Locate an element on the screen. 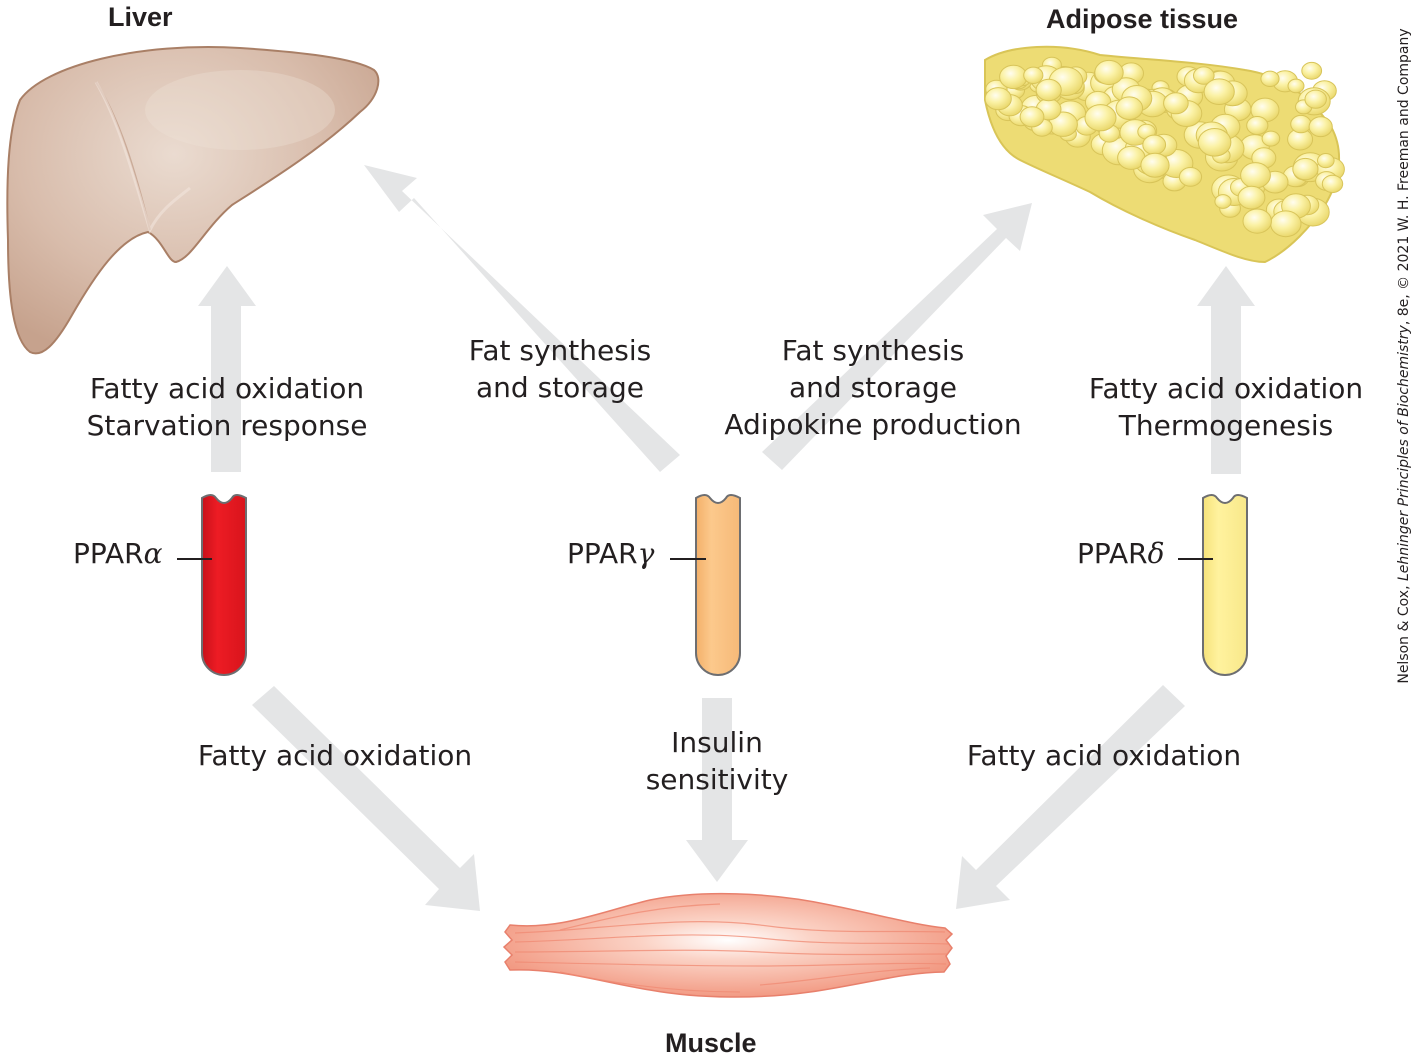  effect-alpha-liver: Fatty acid oxidation Starvation response is located at coordinates (227, 407).